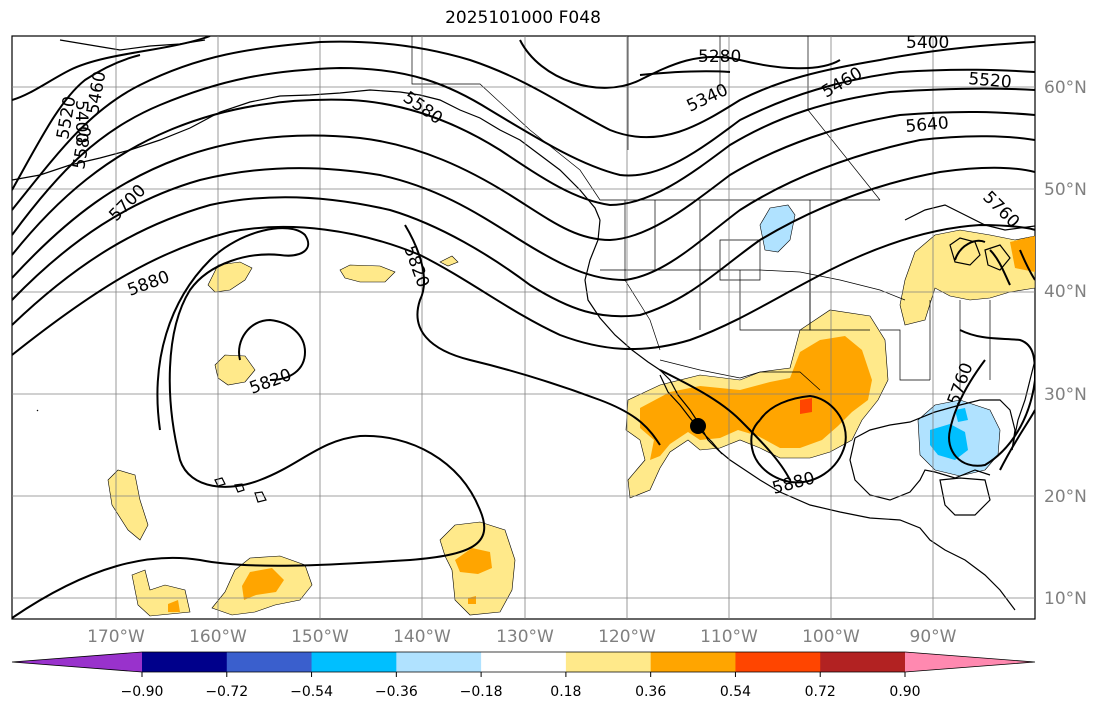  I want to click on colorbar-tick-label: 0.90, so click(904, 692).